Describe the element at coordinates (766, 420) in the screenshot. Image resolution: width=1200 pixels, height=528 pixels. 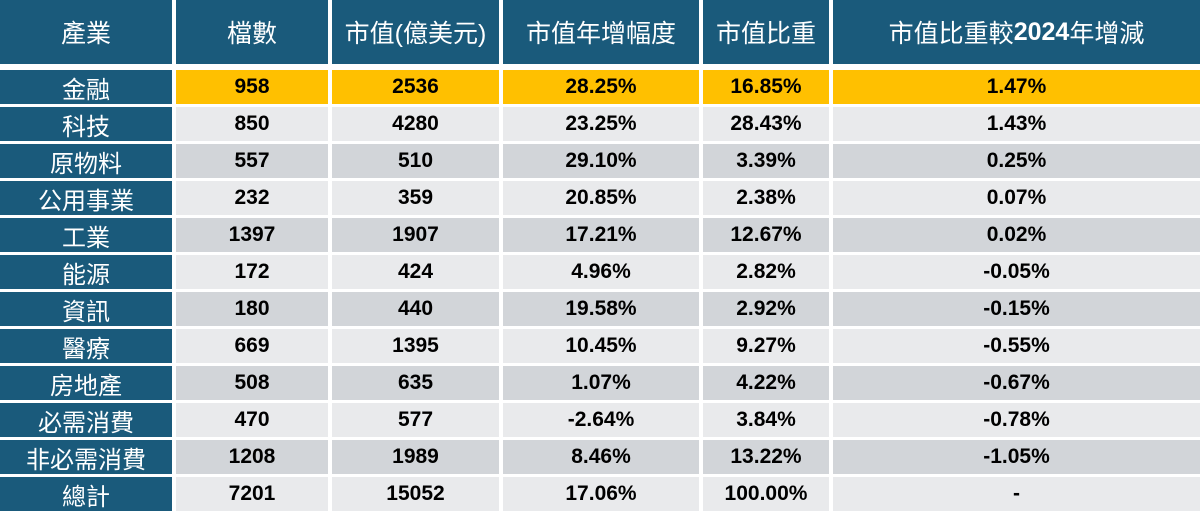
I see `weight-cell: 3.84%` at that location.